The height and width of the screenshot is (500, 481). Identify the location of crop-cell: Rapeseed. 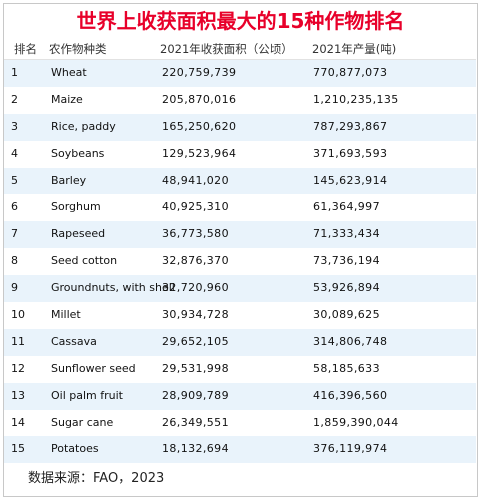
(78, 234).